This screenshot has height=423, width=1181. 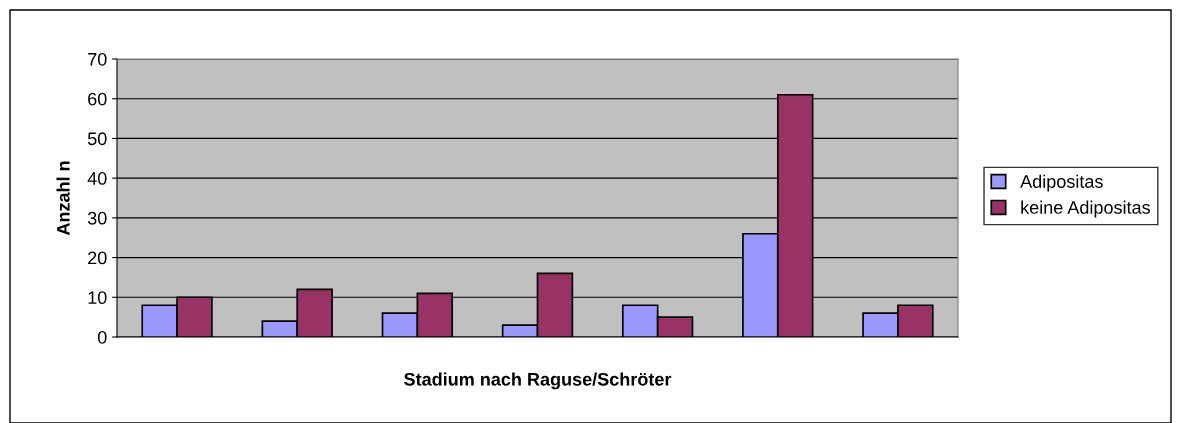 What do you see at coordinates (63, 198) in the screenshot?
I see `y-axis-title: Anzahl n` at bounding box center [63, 198].